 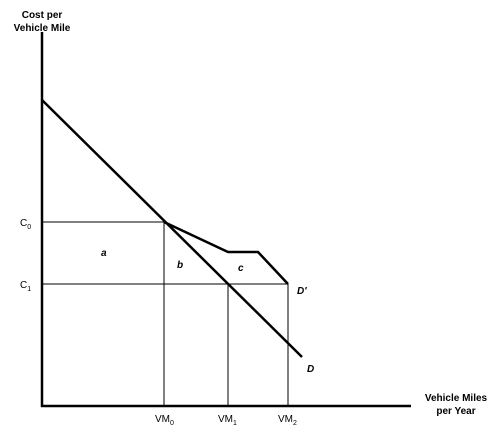 I want to click on x-axis-label: per Year, so click(x=455, y=411).